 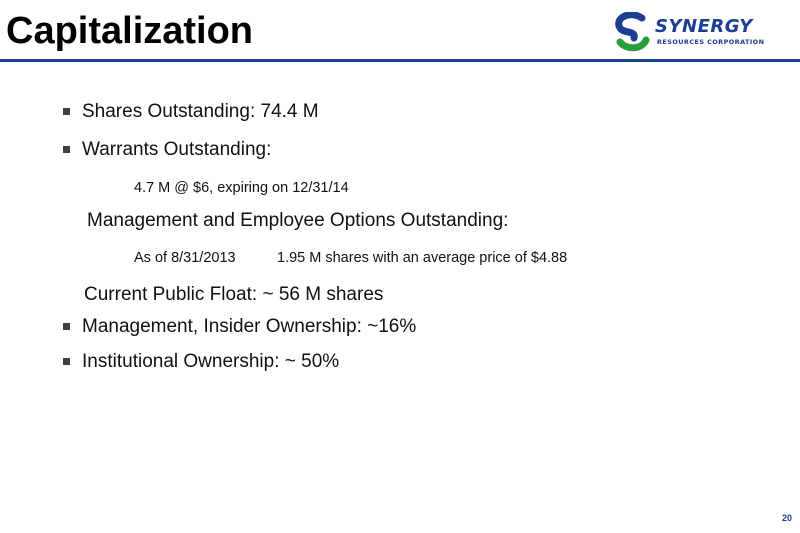 What do you see at coordinates (200, 111) in the screenshot?
I see `list-item-shares-outstanding: Shares Outstanding: 74.4 M` at bounding box center [200, 111].